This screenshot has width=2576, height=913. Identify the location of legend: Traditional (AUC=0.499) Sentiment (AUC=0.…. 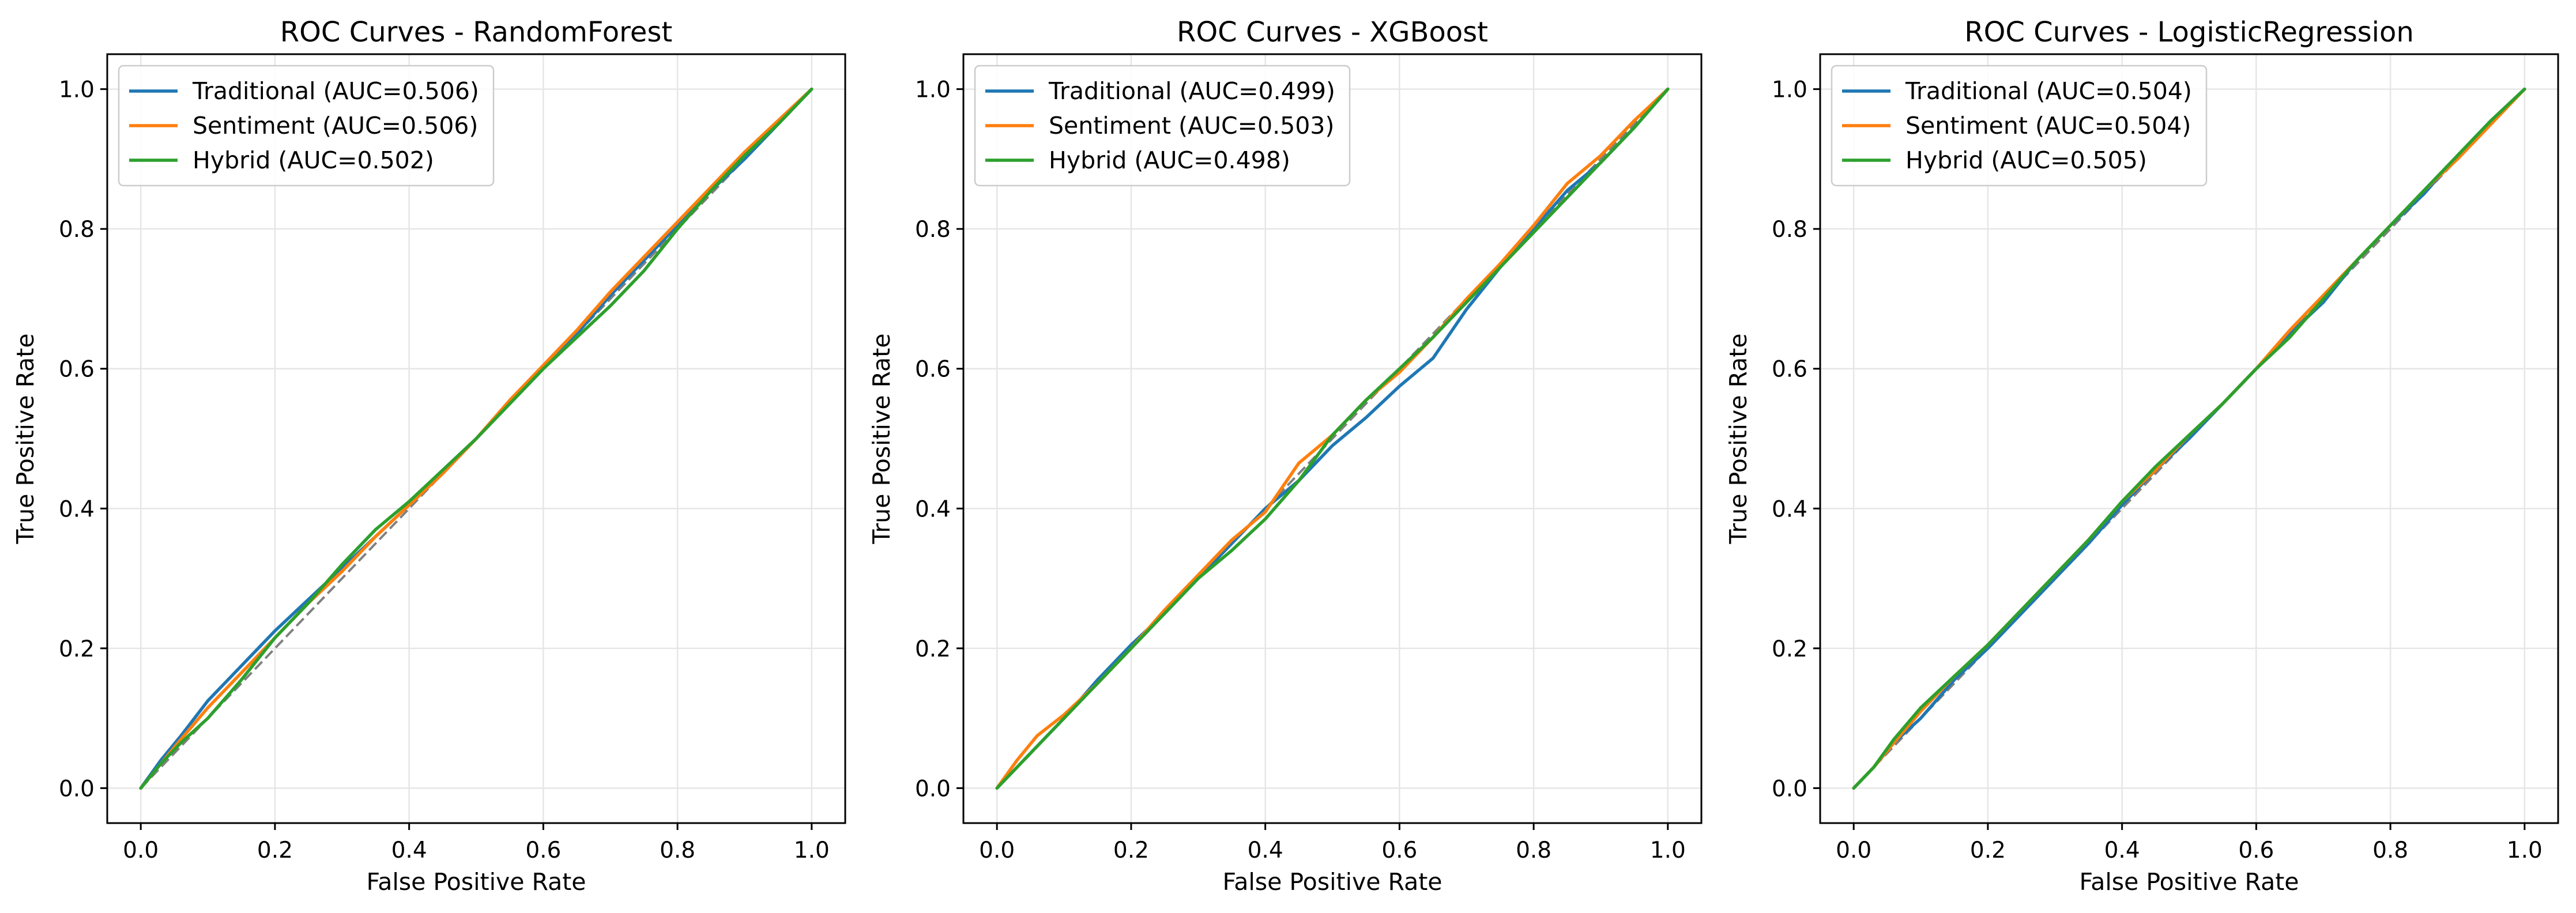
(1162, 126).